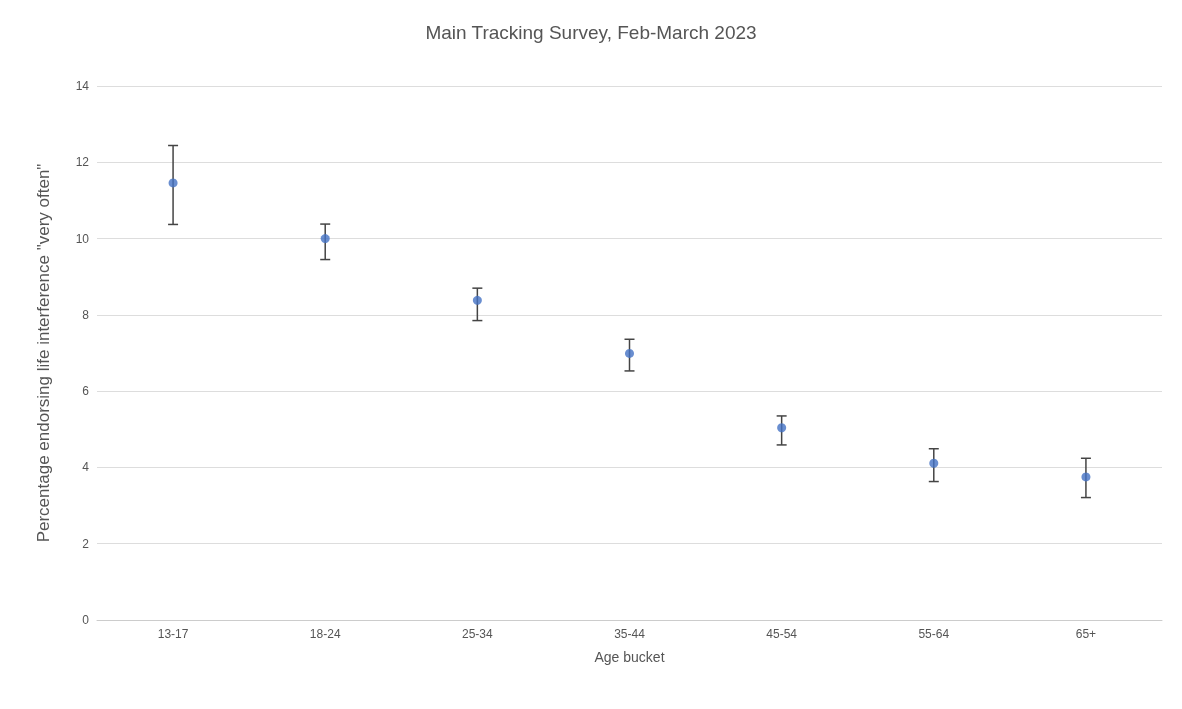 The height and width of the screenshot is (709, 1182). I want to click on y-tick-label: 12, so click(82, 162).